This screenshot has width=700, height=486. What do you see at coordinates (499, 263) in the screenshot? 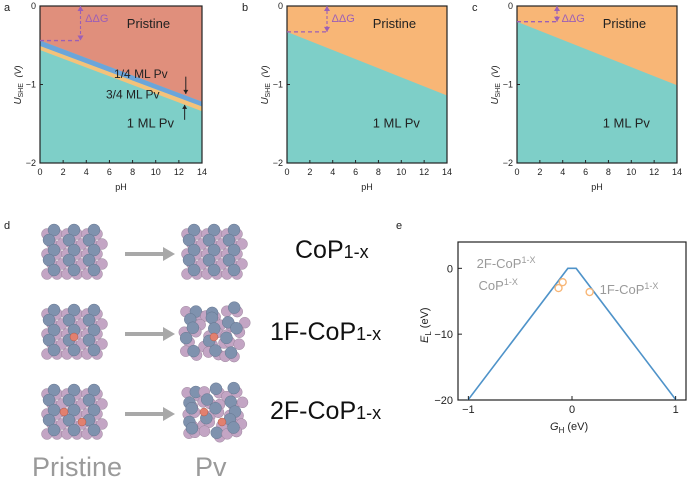
I see `point-label-2f-cop-main: 2F-CoP` at bounding box center [499, 263].